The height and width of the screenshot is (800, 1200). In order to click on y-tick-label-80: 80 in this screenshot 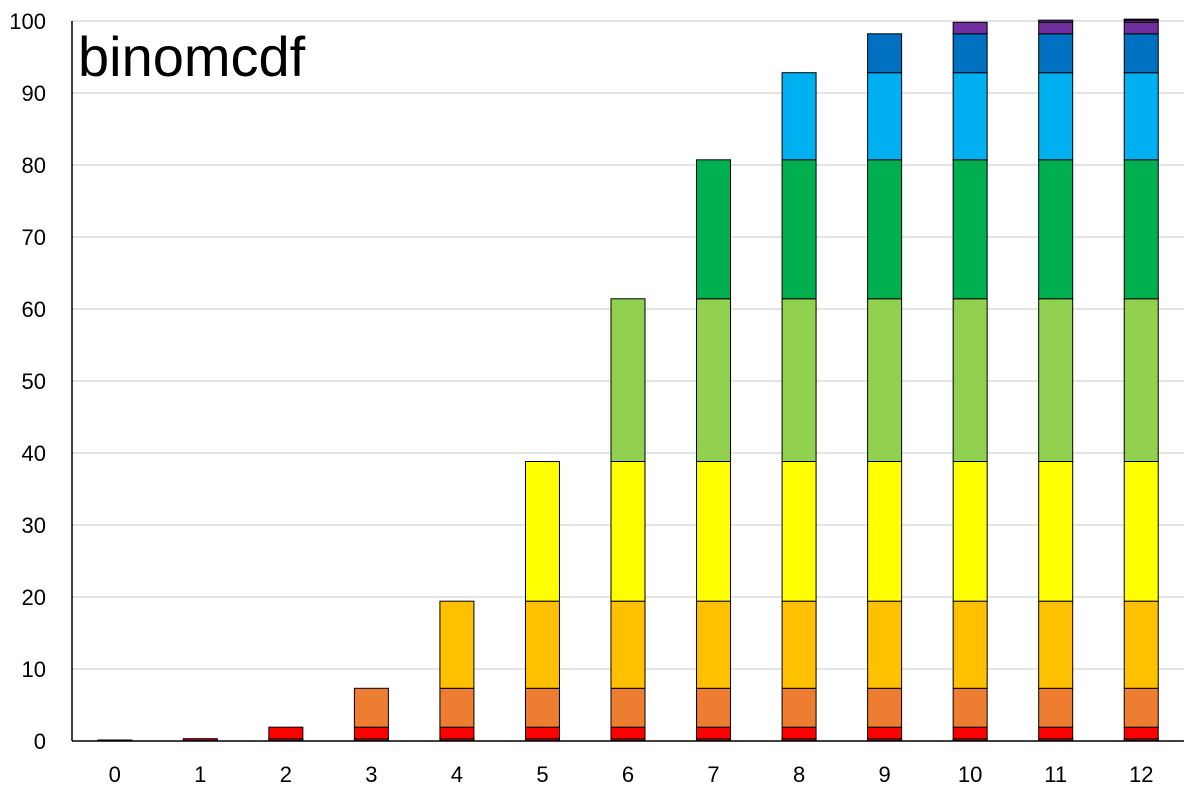, I will do `click(34, 165)`.